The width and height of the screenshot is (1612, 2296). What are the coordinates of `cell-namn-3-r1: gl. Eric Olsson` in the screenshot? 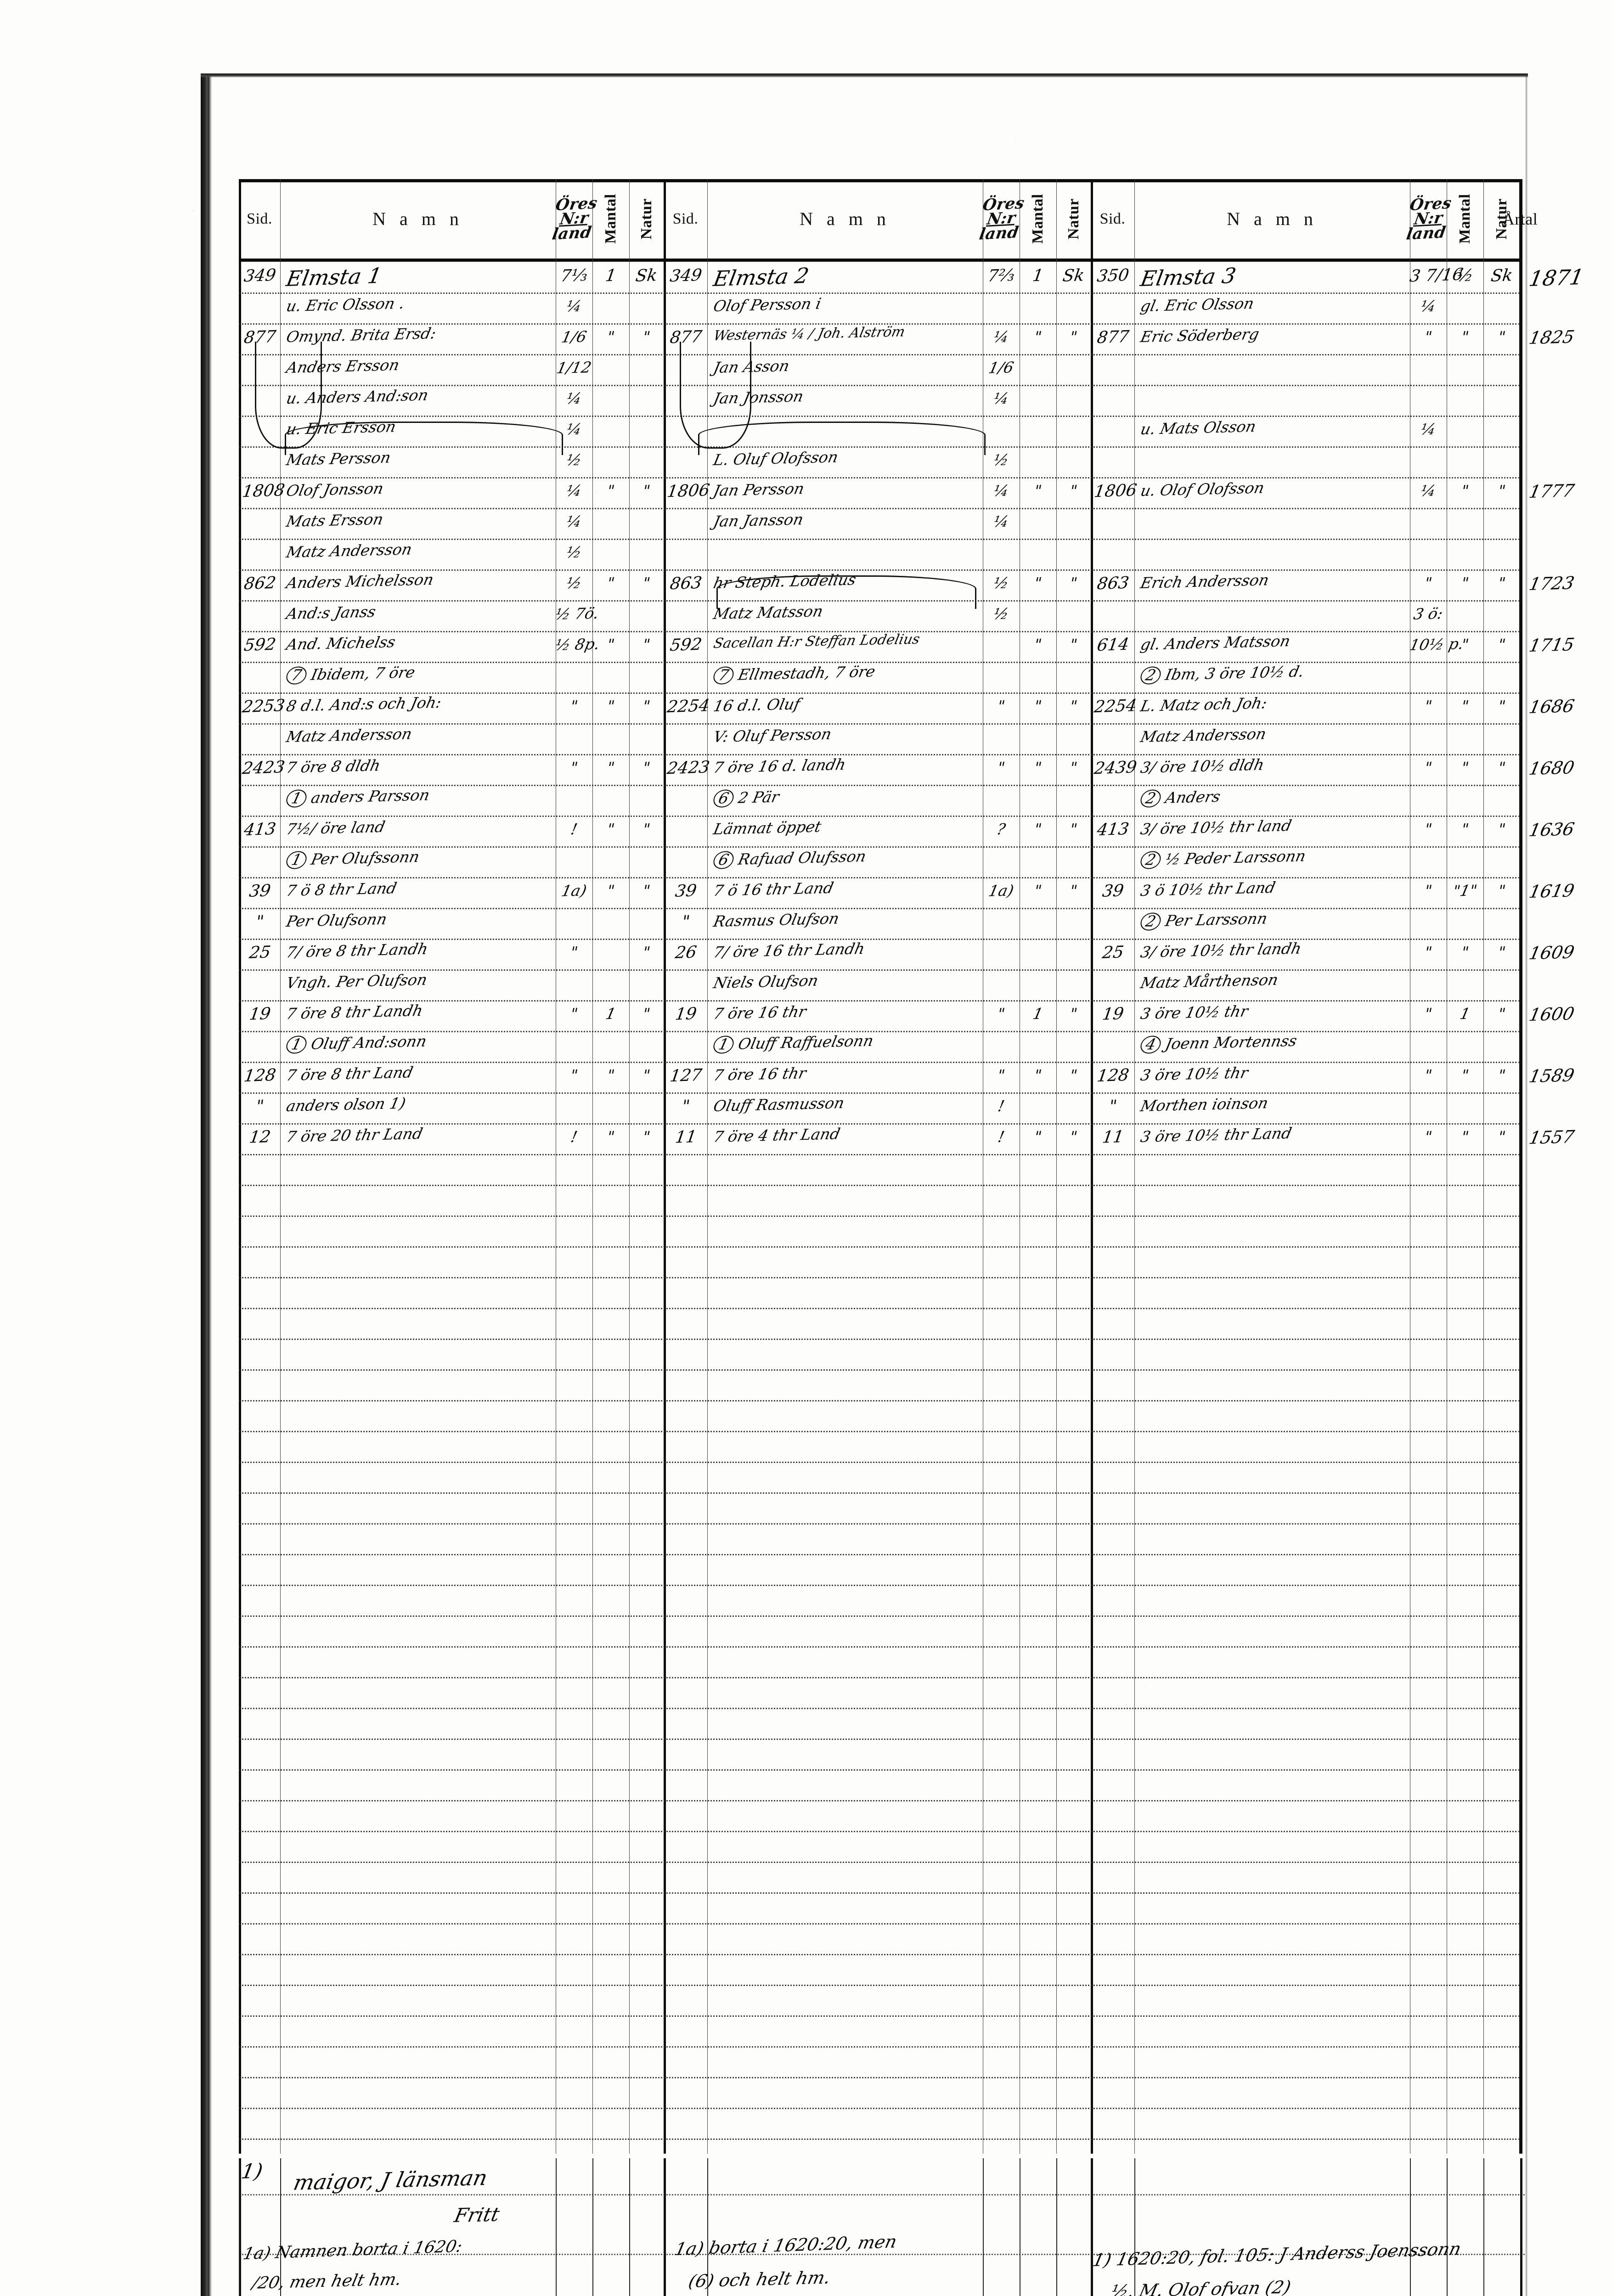 It's located at (1197, 304).